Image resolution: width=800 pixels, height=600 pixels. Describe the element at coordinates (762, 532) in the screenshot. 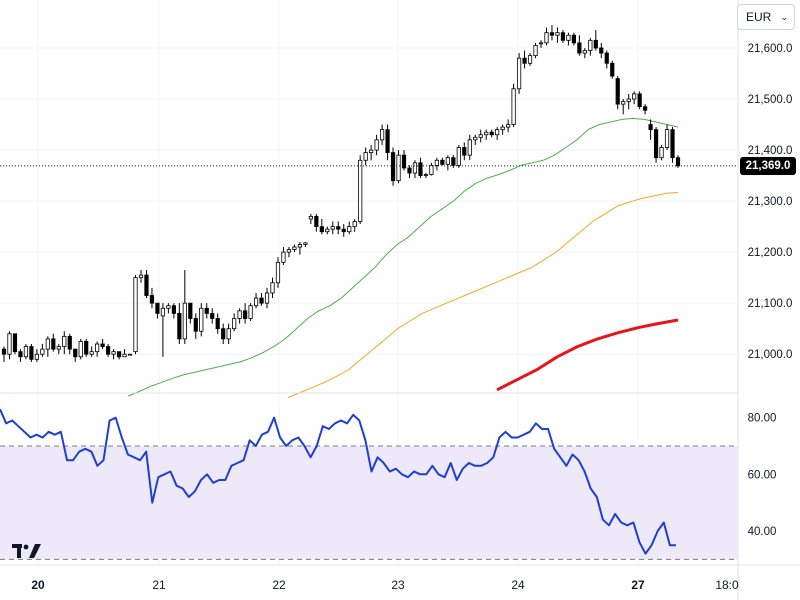

I see `rsi-tick-label: 40.00` at that location.